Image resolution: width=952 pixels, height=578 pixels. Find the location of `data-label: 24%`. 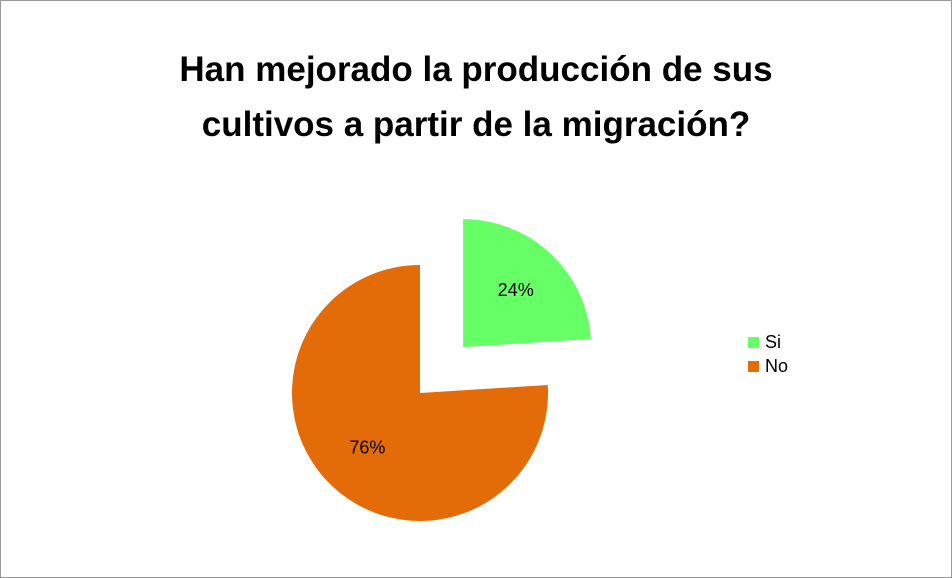

data-label: 24% is located at coordinates (516, 290).